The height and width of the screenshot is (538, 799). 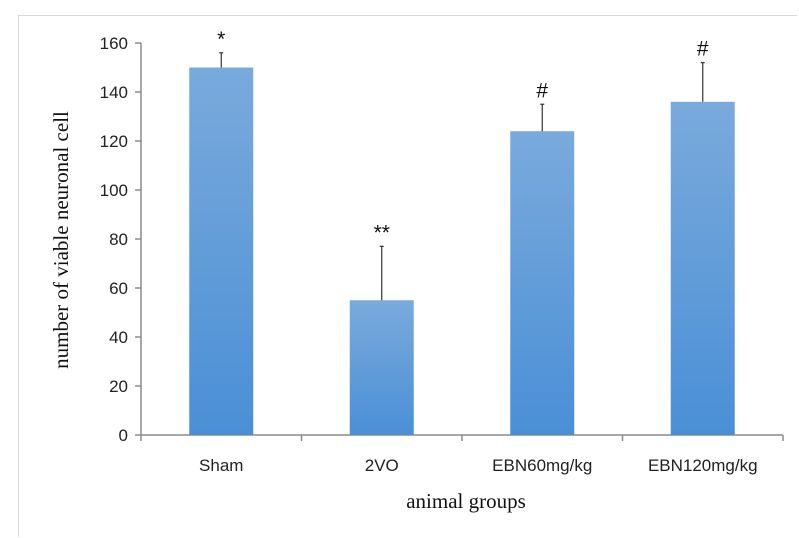 I want to click on y-tick-label: 100, so click(x=114, y=190).